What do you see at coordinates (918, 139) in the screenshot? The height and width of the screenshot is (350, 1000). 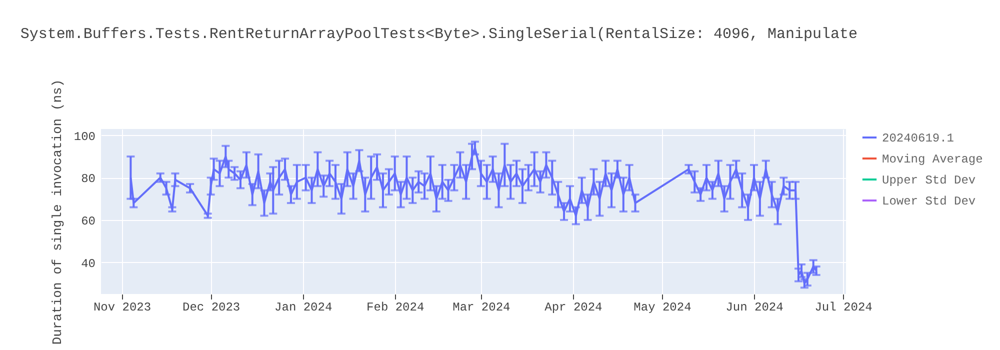 I see `legend-label: 20240619.1` at bounding box center [918, 139].